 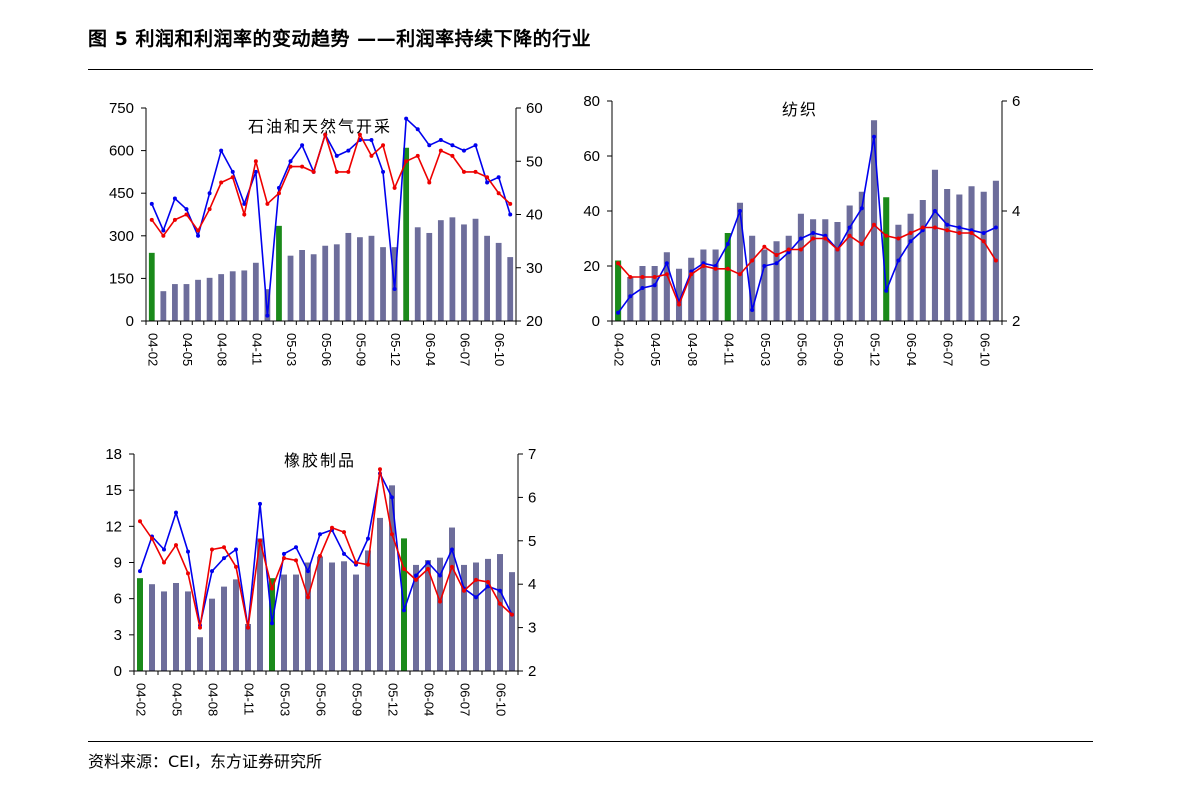 What do you see at coordinates (838, 349) in the screenshot?
I see `x-tick-label: 05-09` at bounding box center [838, 349].